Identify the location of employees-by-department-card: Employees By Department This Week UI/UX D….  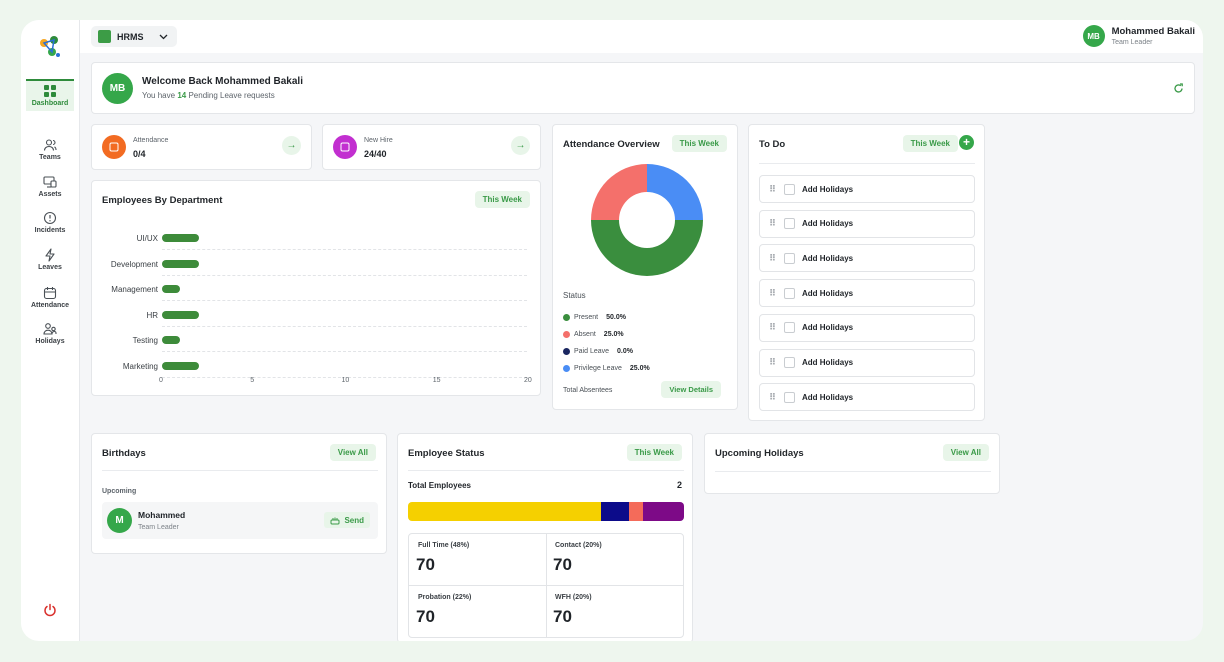
(316, 288).